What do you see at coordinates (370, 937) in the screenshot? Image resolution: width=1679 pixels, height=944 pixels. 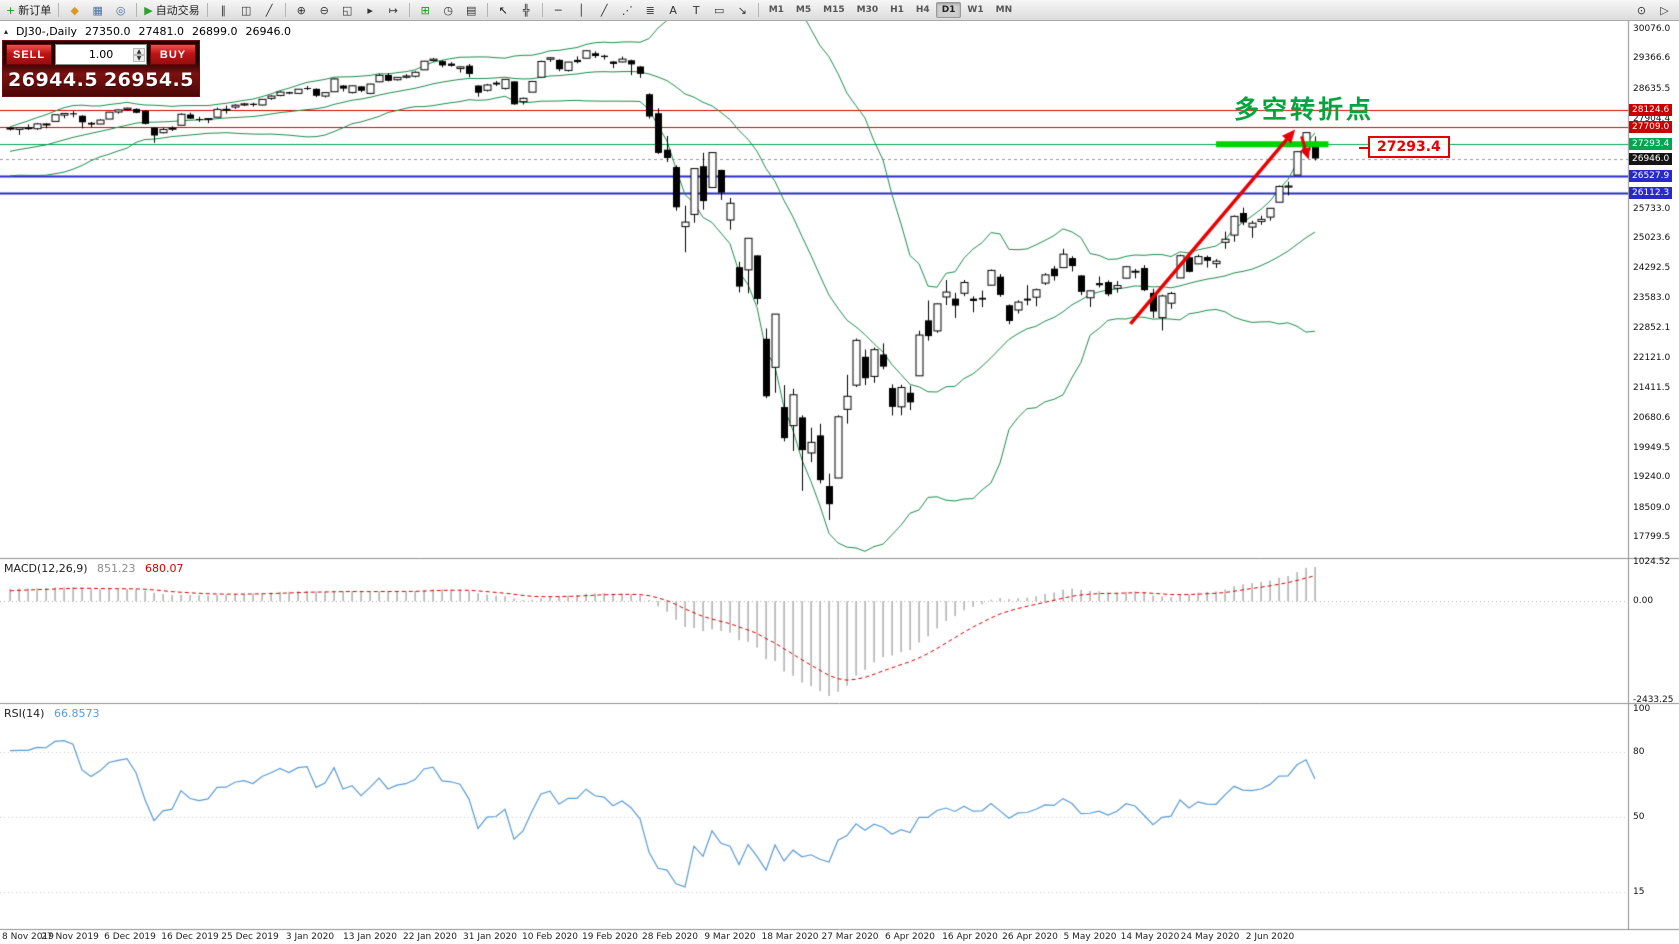 I see `date-tick: 13 Jan 2020` at bounding box center [370, 937].